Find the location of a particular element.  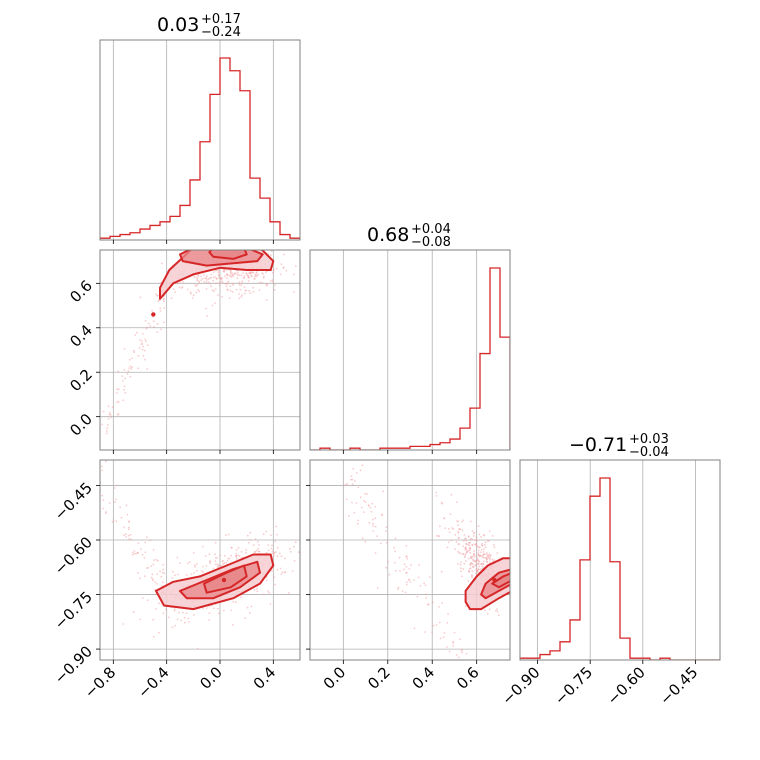

hist-param-2-bins is located at coordinates (410, 358).